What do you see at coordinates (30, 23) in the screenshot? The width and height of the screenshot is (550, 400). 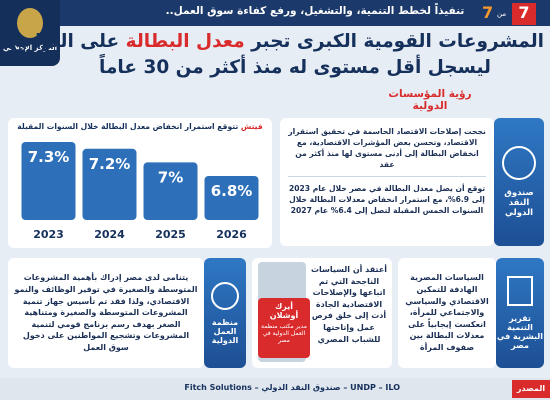 I see `logo-emblem` at bounding box center [30, 23].